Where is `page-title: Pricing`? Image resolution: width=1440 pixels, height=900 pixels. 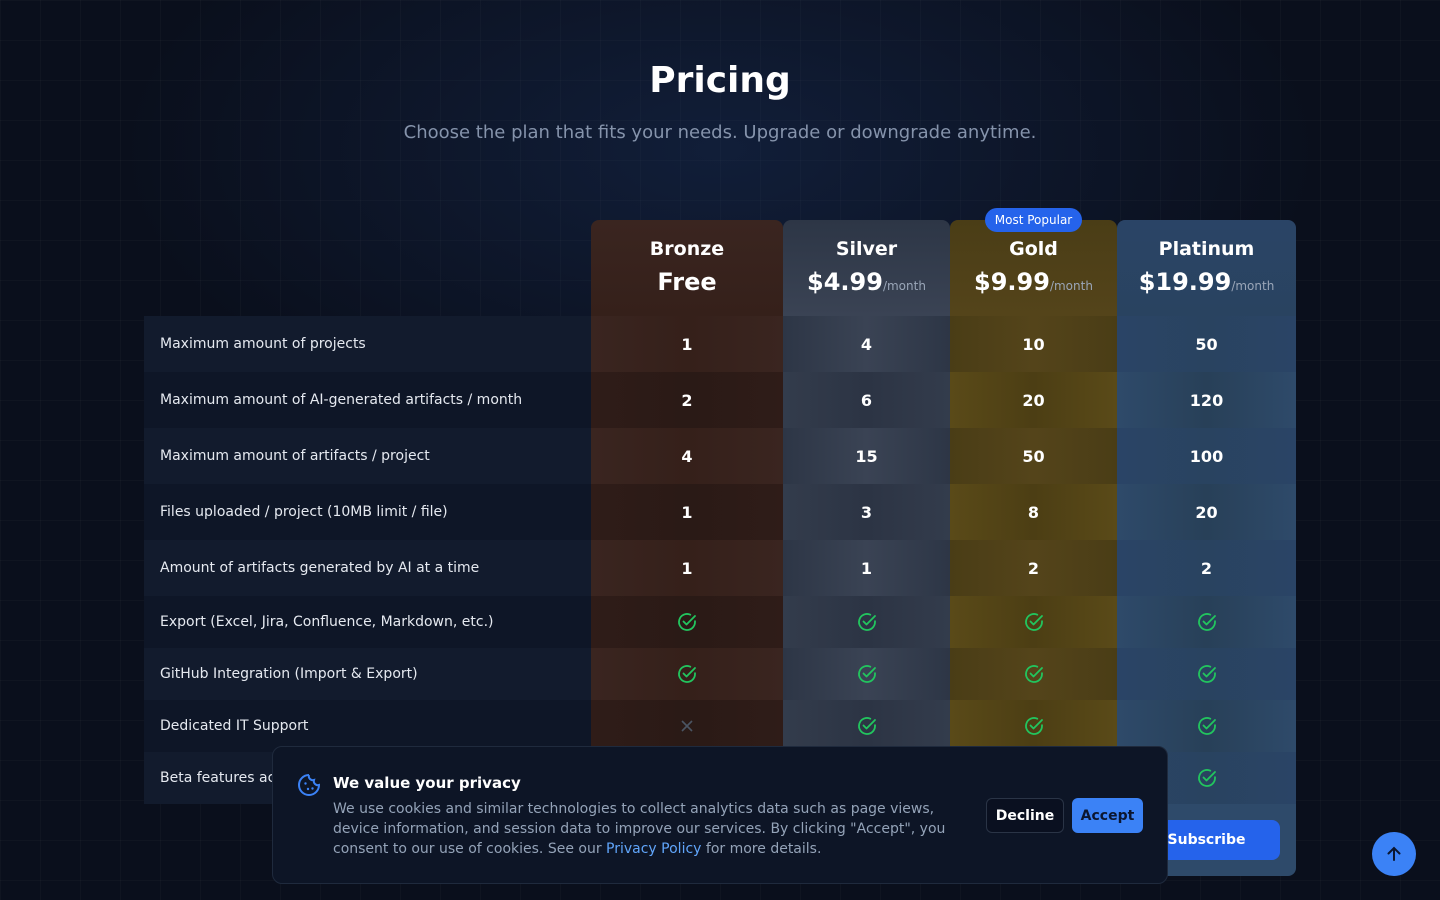
page-title: Pricing is located at coordinates (720, 80).